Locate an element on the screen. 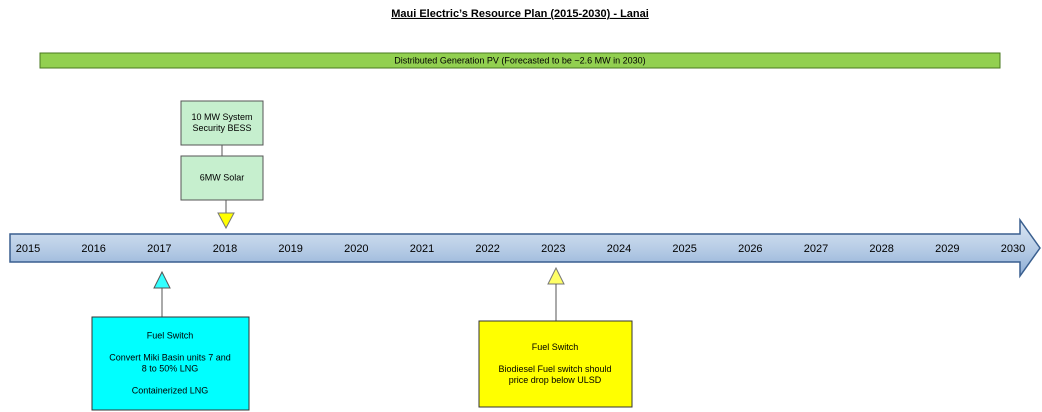  box-text: Biodiesel Fuel switch should is located at coordinates (554, 369).